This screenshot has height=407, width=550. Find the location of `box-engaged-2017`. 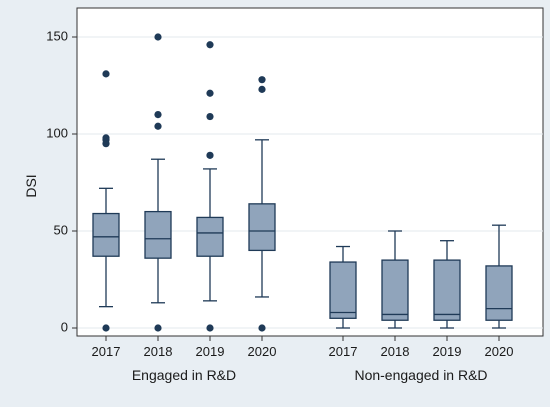

box-engaged-2017 is located at coordinates (106, 201).